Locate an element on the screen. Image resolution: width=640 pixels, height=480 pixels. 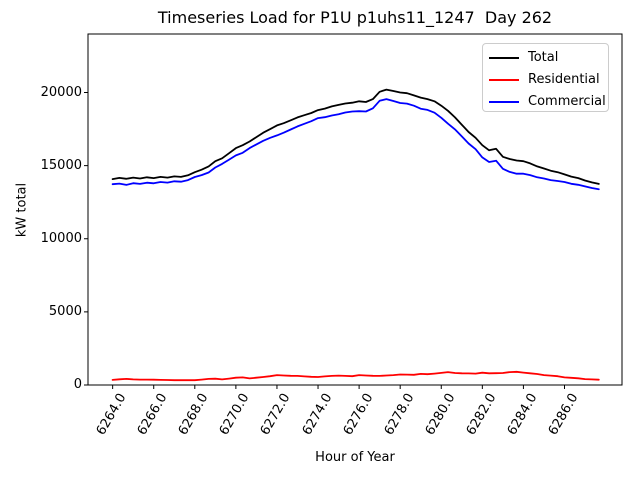
legend-label-total: Total is located at coordinates (543, 57).